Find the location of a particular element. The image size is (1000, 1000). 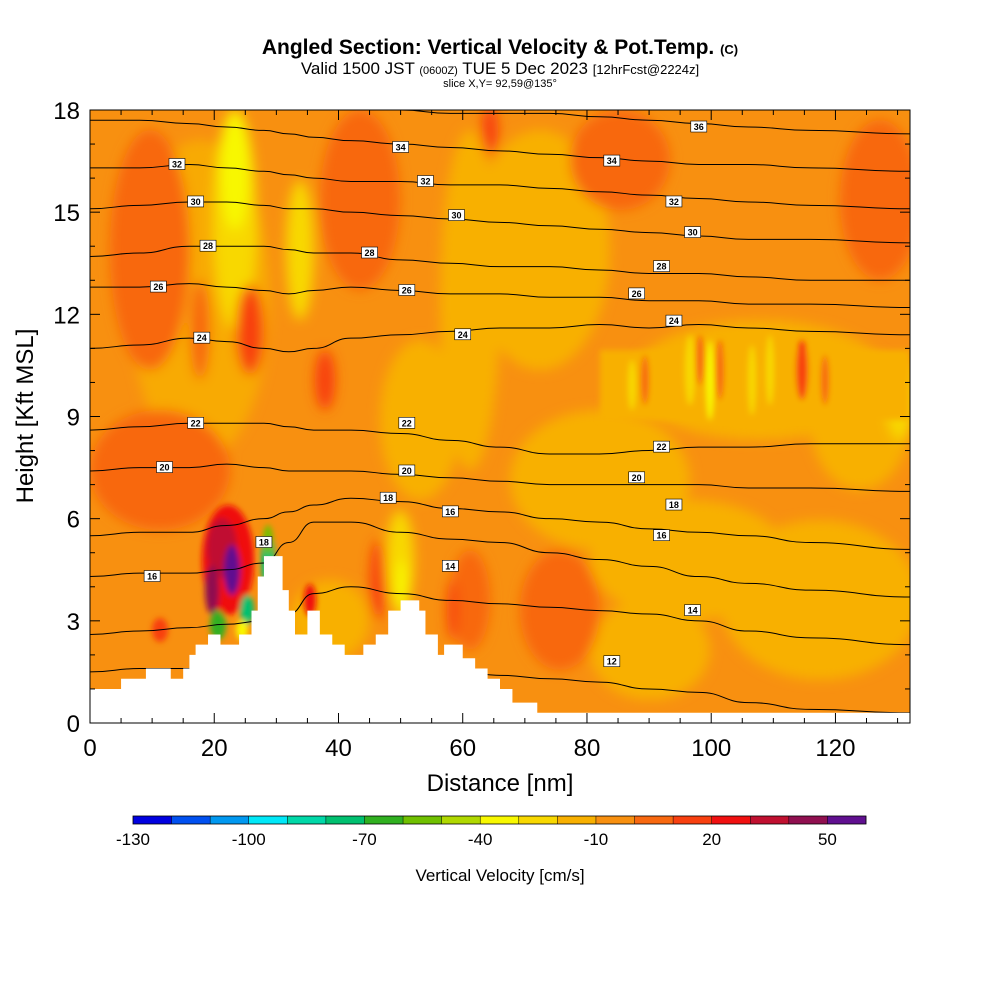

contour-label-text: 12 is located at coordinates (612, 662).